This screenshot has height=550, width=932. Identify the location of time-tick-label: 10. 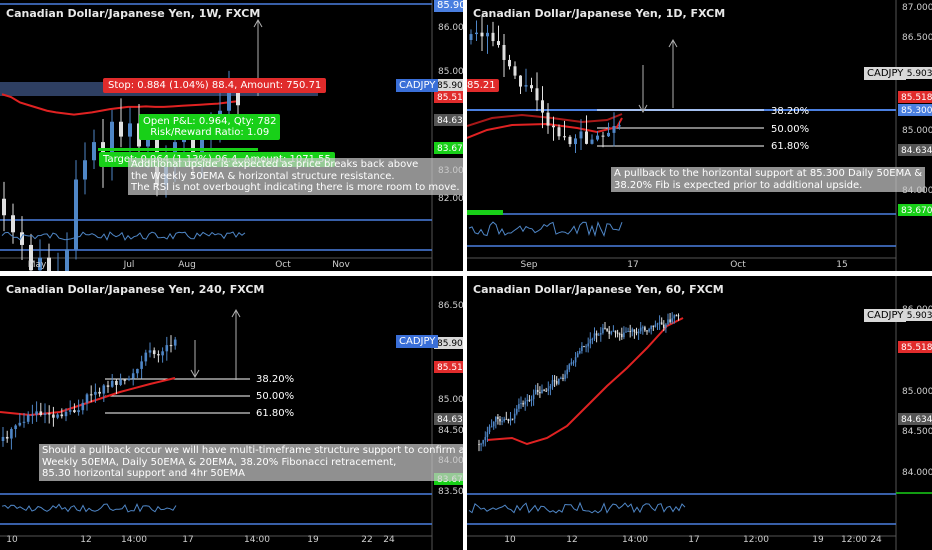
(510, 540).